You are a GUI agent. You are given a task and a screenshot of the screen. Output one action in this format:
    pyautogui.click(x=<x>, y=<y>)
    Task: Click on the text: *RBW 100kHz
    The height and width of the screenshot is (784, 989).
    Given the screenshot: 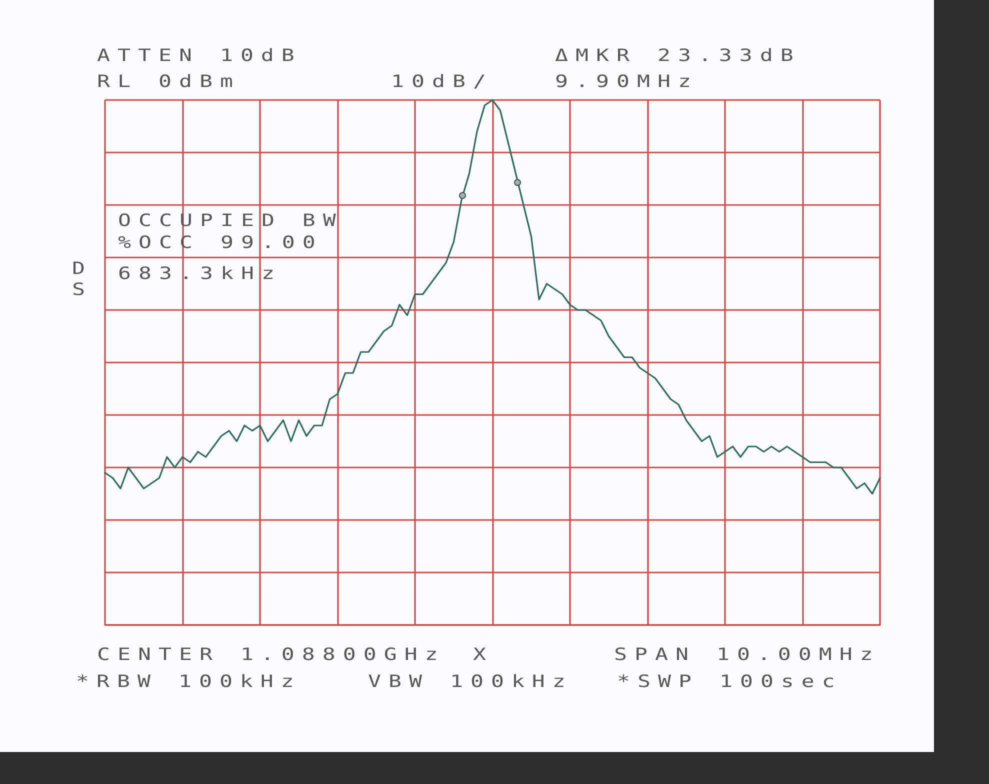 What is the action you would take?
    pyautogui.click(x=189, y=682)
    